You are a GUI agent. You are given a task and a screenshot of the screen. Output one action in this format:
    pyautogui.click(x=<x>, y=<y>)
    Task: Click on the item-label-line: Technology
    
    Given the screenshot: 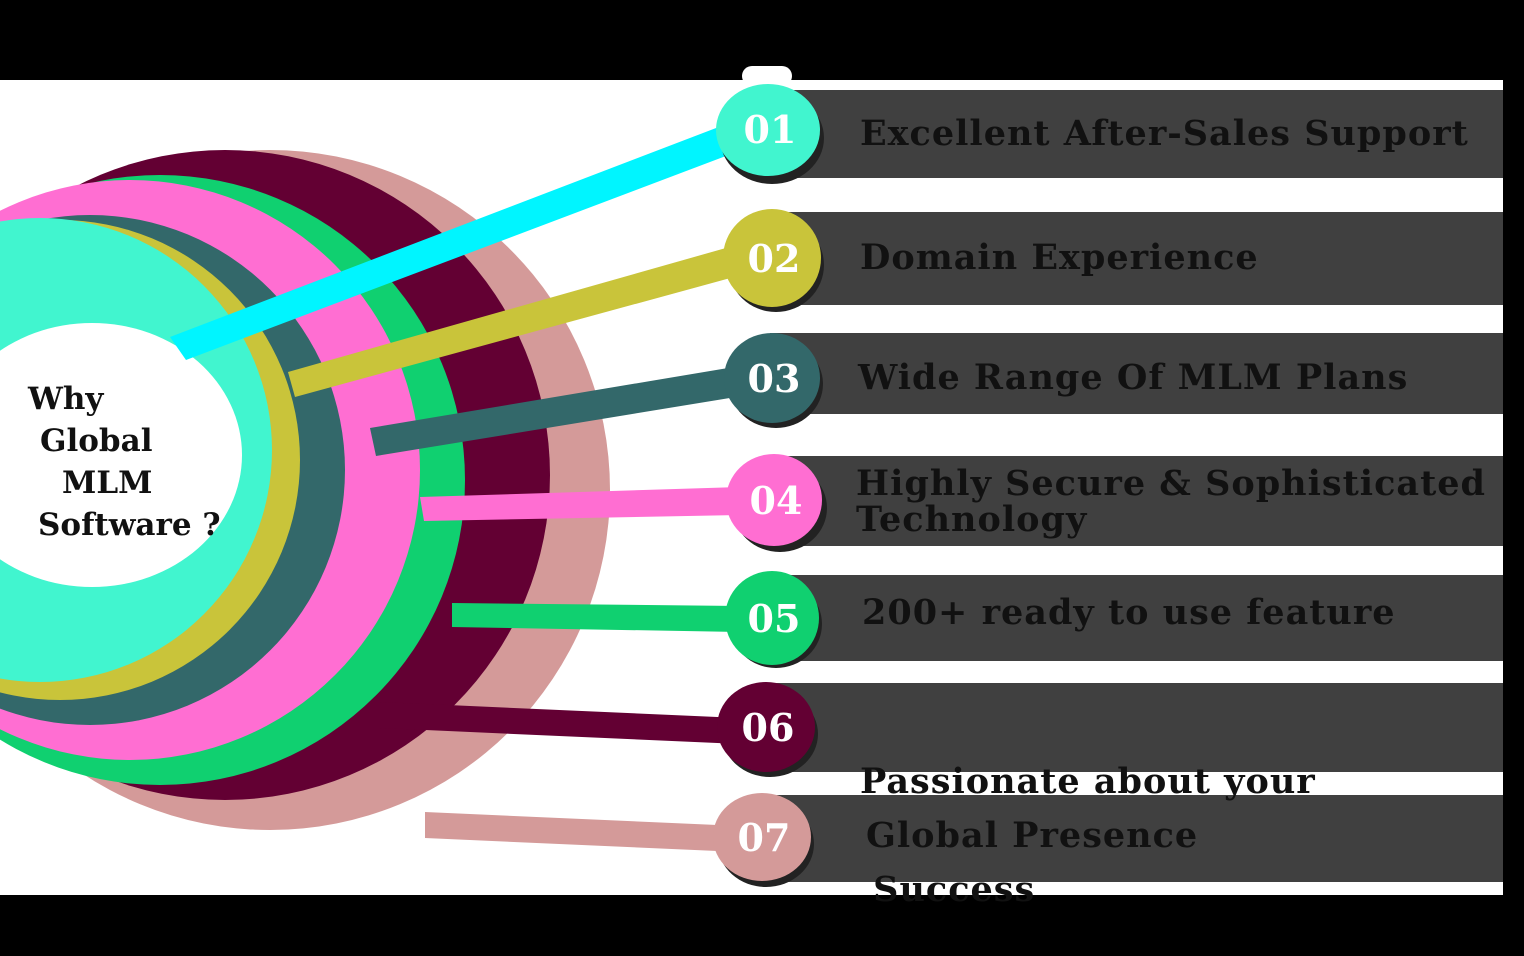 What is the action you would take?
    pyautogui.click(x=972, y=519)
    